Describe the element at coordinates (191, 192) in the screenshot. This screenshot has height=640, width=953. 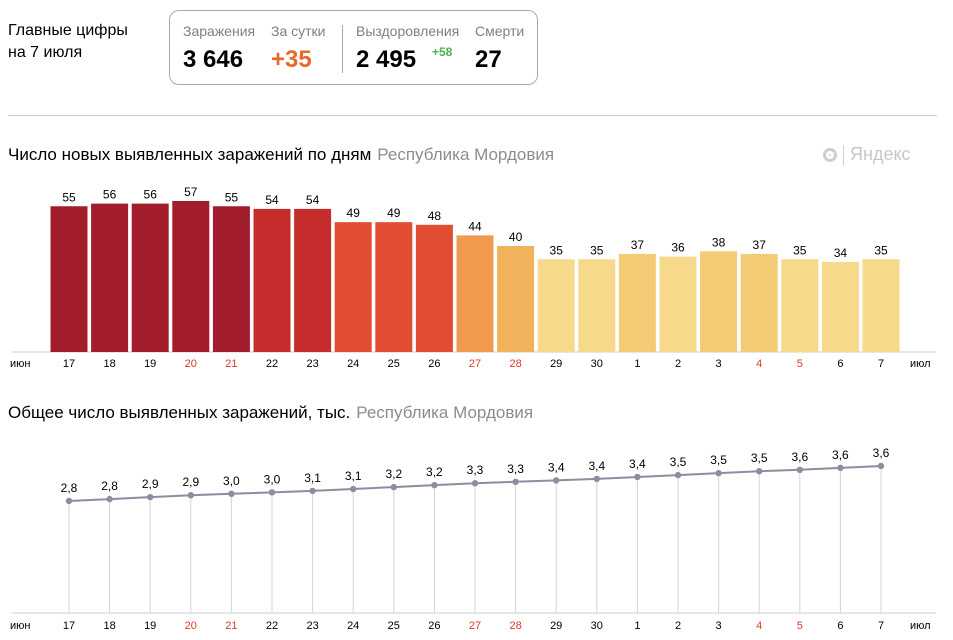
I see `bar-value-label: 57` at that location.